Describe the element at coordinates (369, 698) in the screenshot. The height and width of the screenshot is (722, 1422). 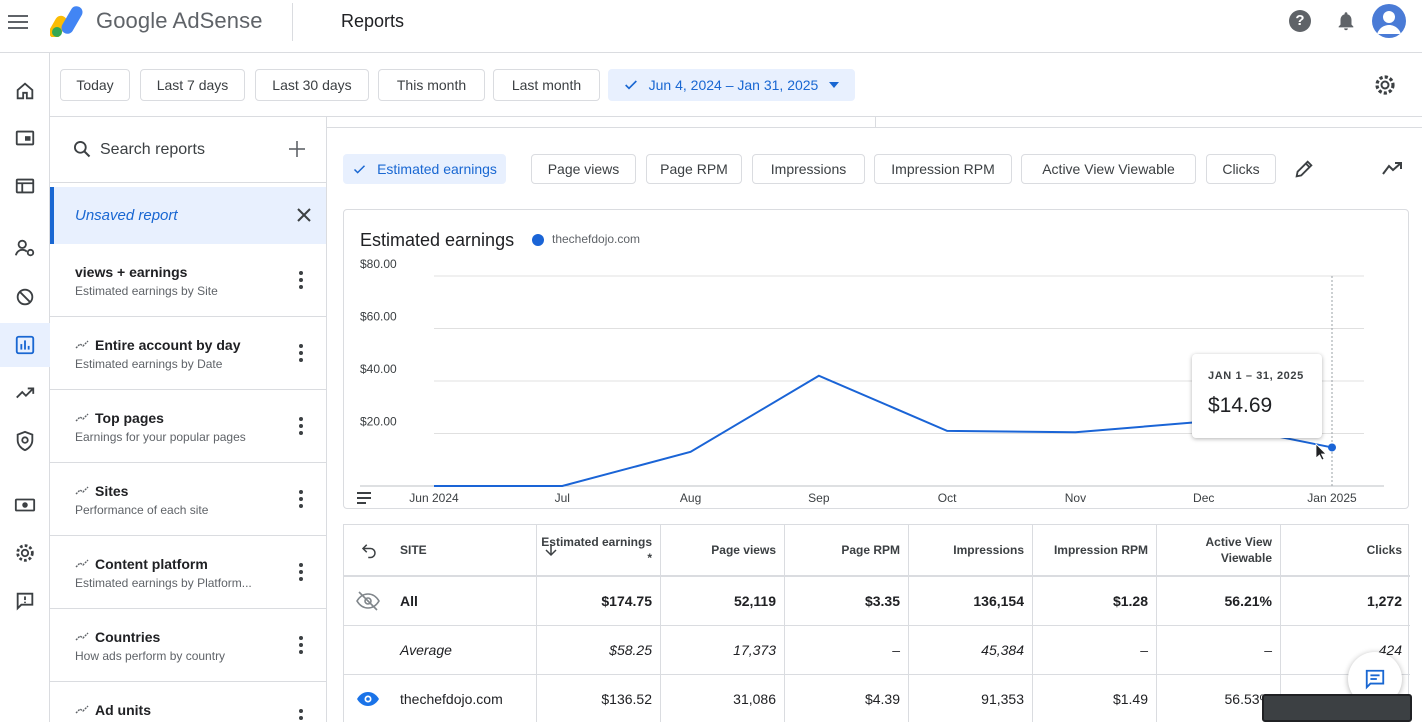
I see `visibility-icon` at that location.